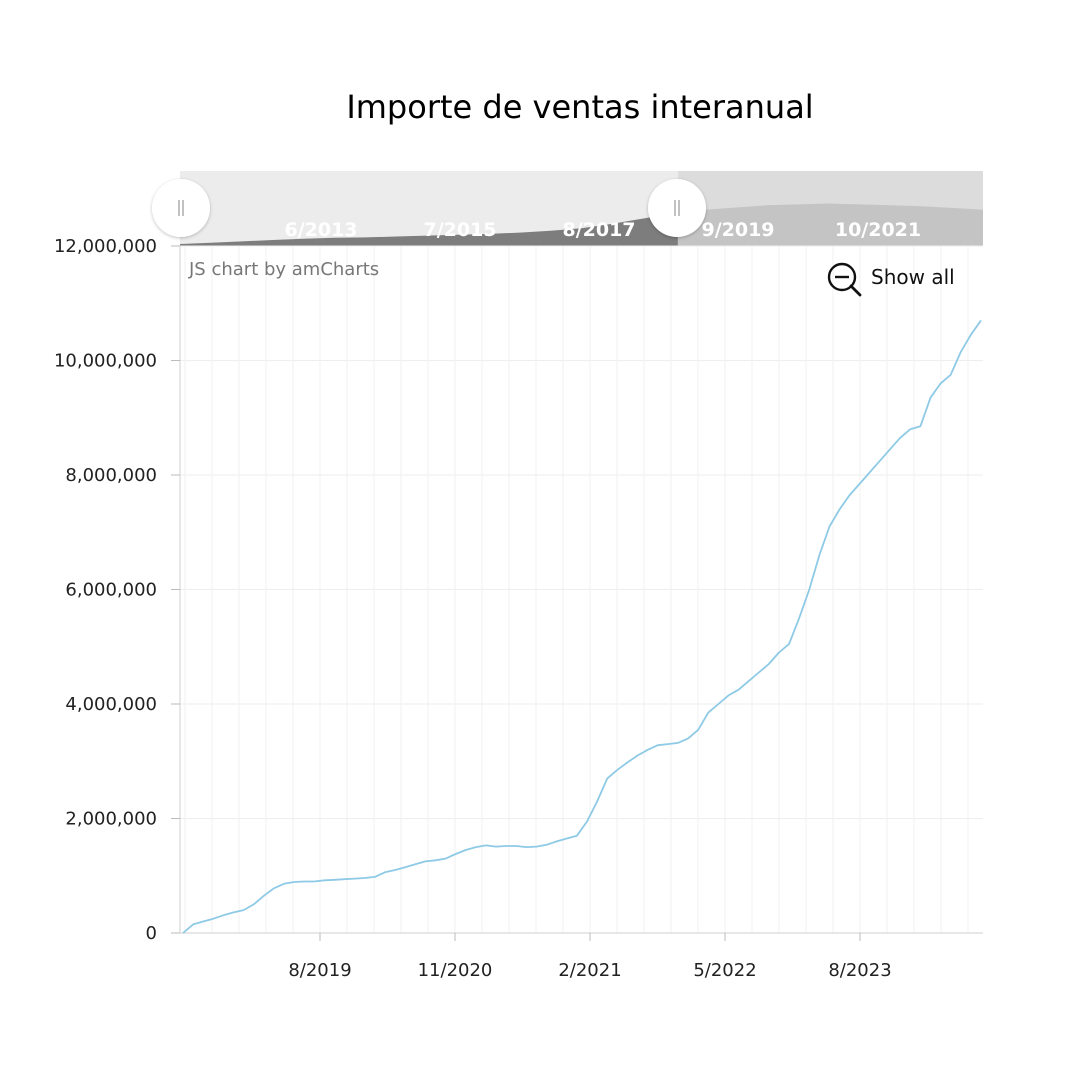  I want to click on scrollbar: 6/2013 7/2015 8/2017 9/2019 10/2021, so click(581, 208).